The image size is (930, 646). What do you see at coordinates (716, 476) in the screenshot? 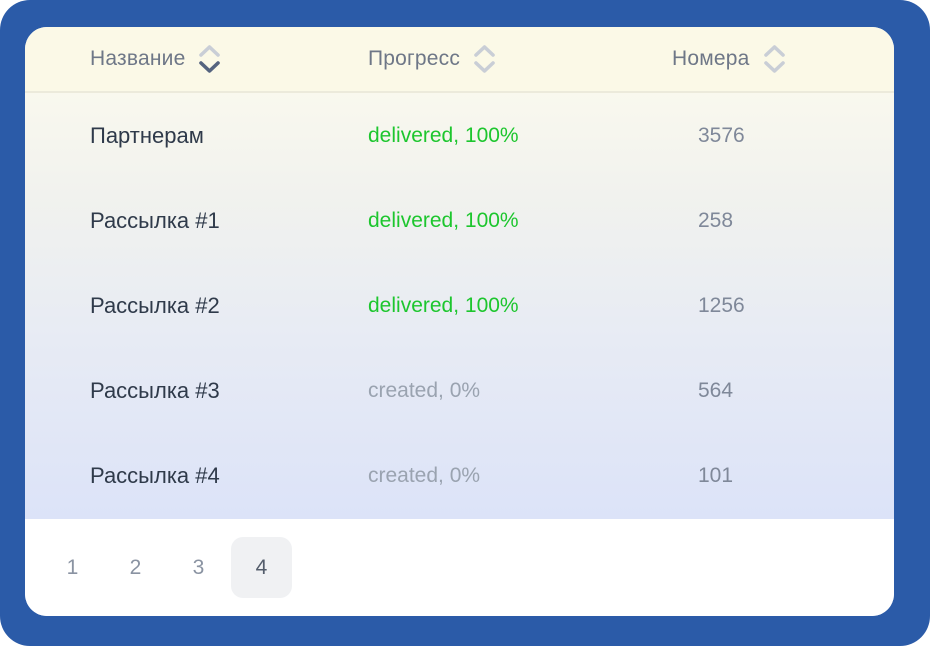
I see `cell-numbers: 101` at bounding box center [716, 476].